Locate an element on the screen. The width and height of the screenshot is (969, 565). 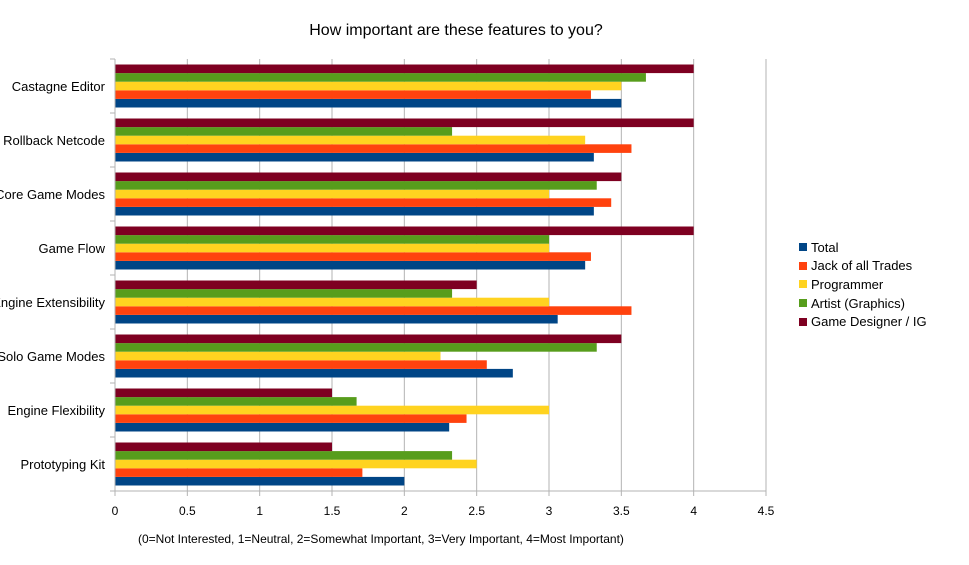
legend-item: Jack of all Trades is located at coordinates (863, 266).